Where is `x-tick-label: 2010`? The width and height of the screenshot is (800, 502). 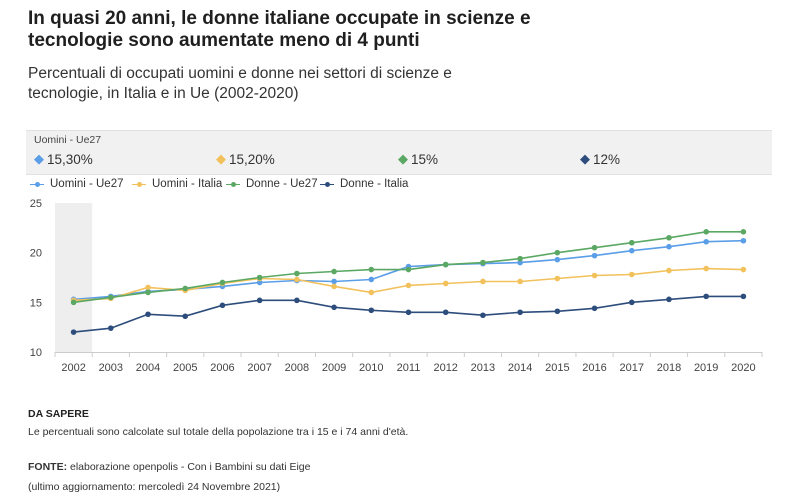 x-tick-label: 2010 is located at coordinates (371, 368).